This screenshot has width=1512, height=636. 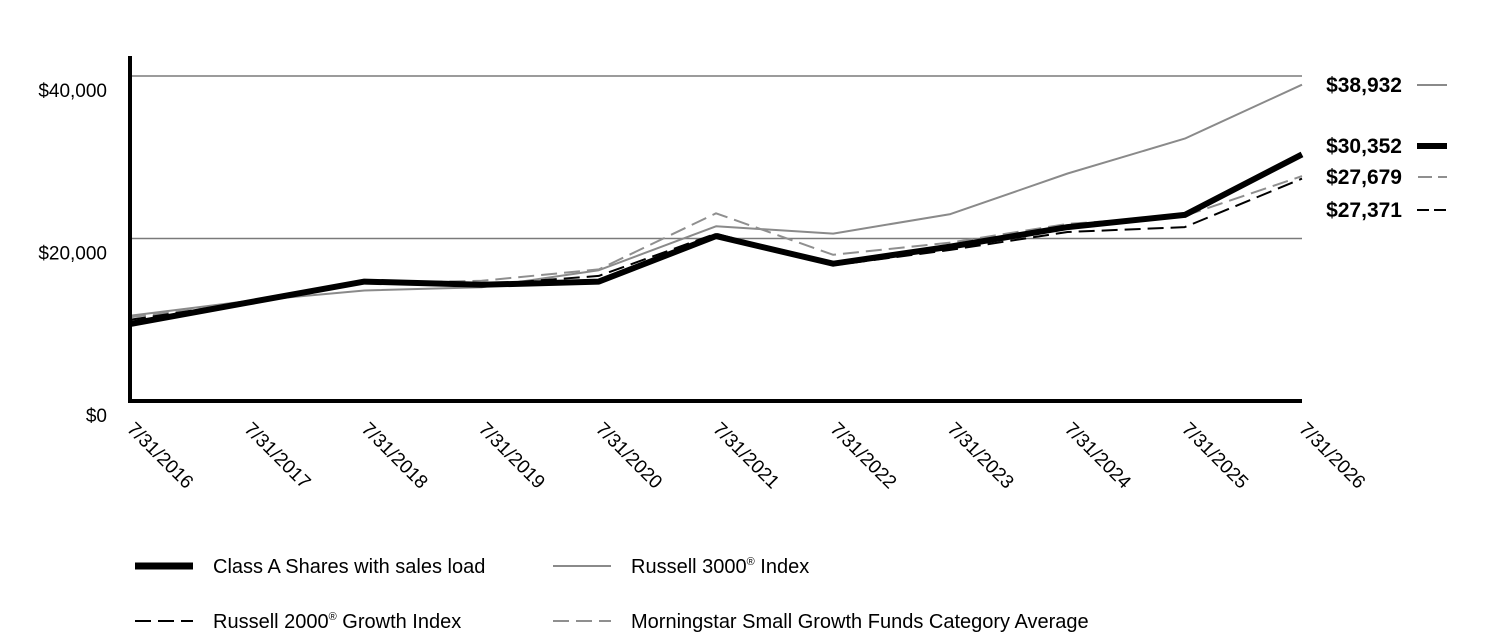 I want to click on x-tick-label: 7/31/2022, so click(x=863, y=456).